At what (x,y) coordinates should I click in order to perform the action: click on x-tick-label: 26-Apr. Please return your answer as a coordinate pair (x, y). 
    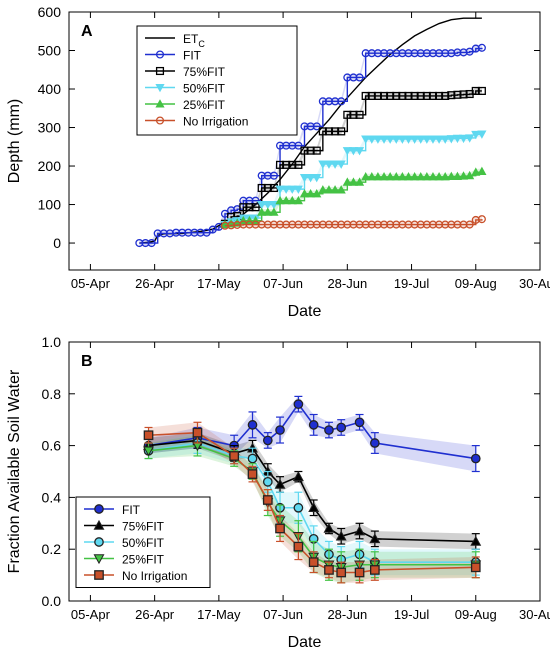
    Looking at the image, I should click on (155, 614).